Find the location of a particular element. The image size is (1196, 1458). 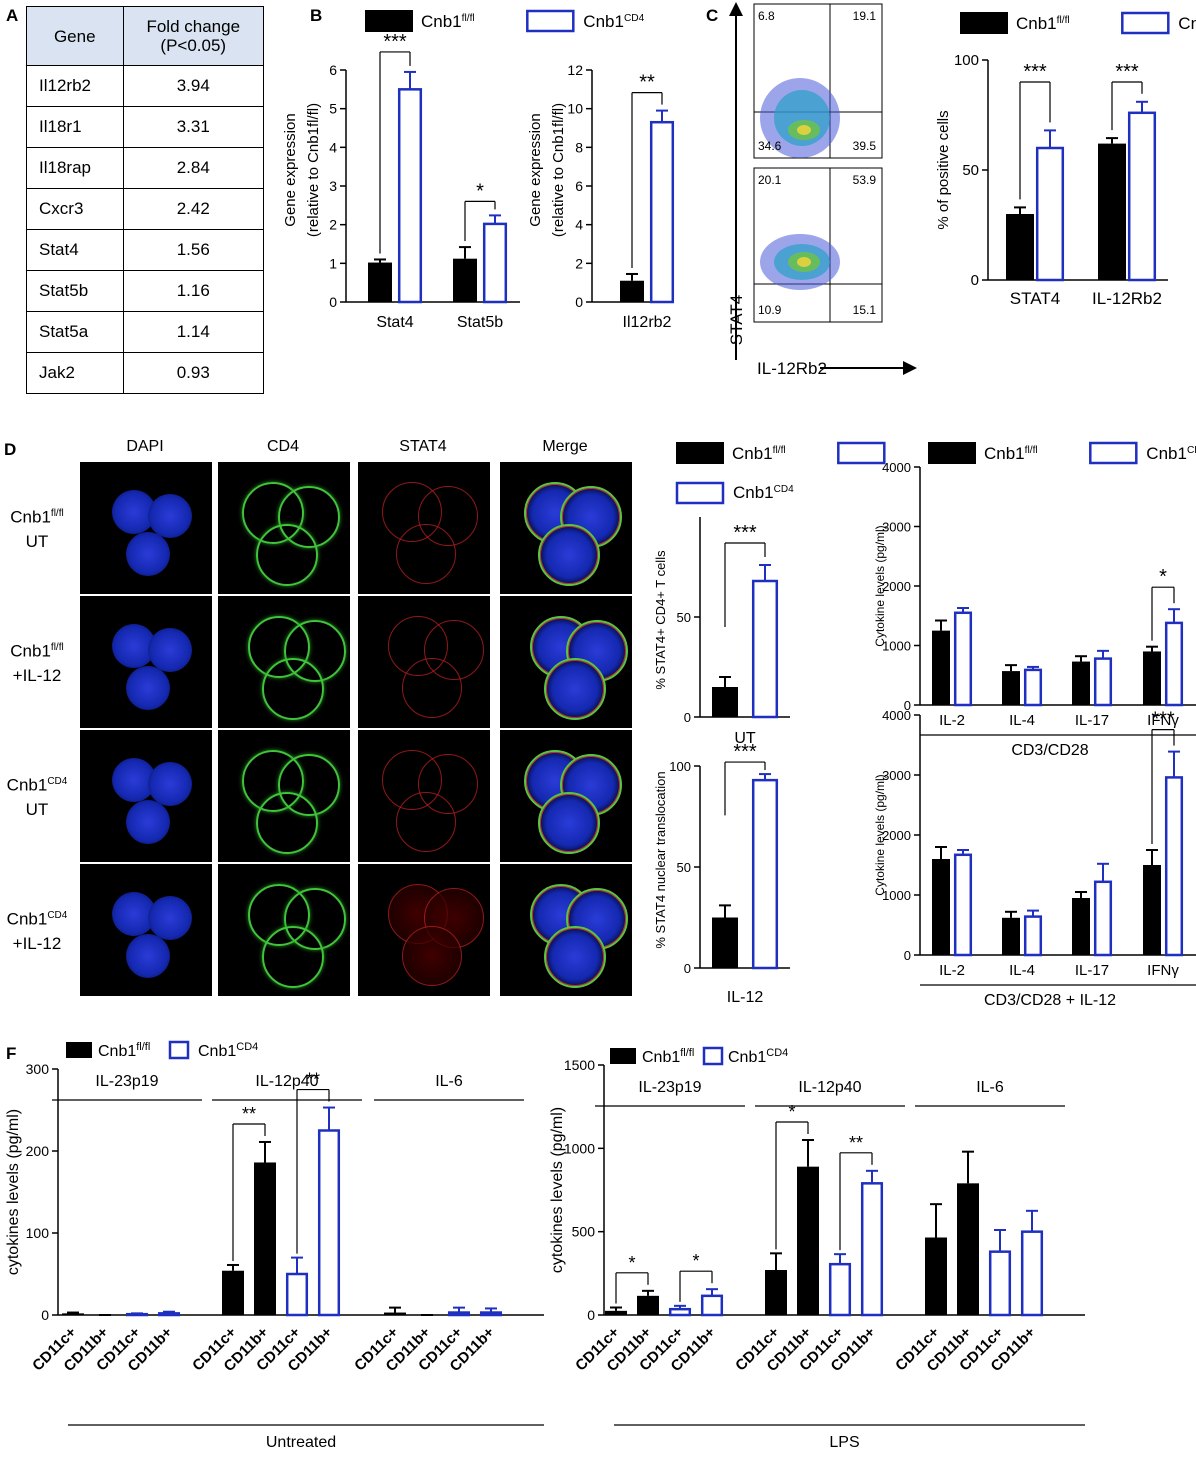

x-category-label: Stat5b is located at coordinates (480, 322).